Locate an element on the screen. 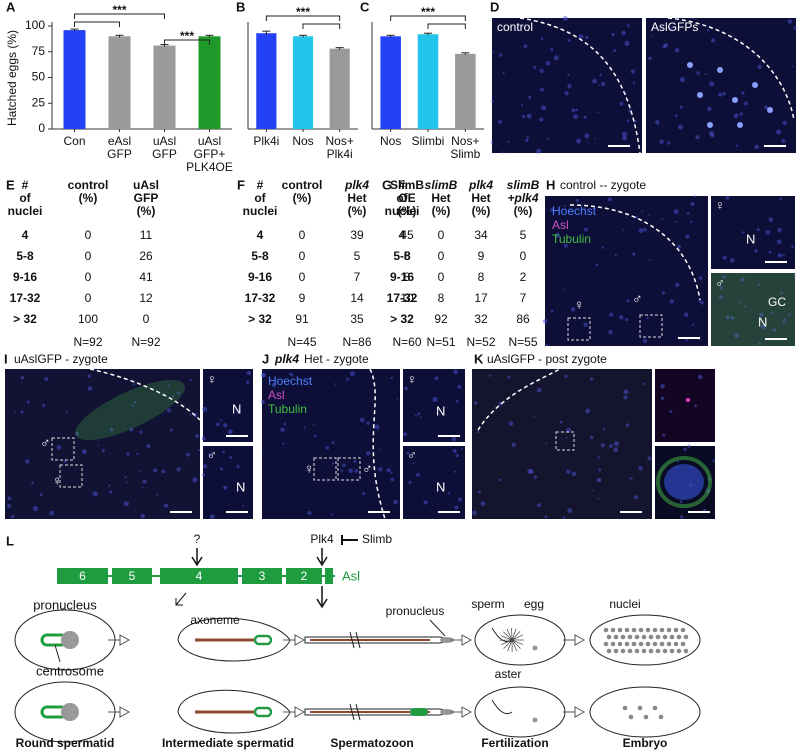 The image size is (800, 754). x-tick-label: uAsl is located at coordinates (164, 141).